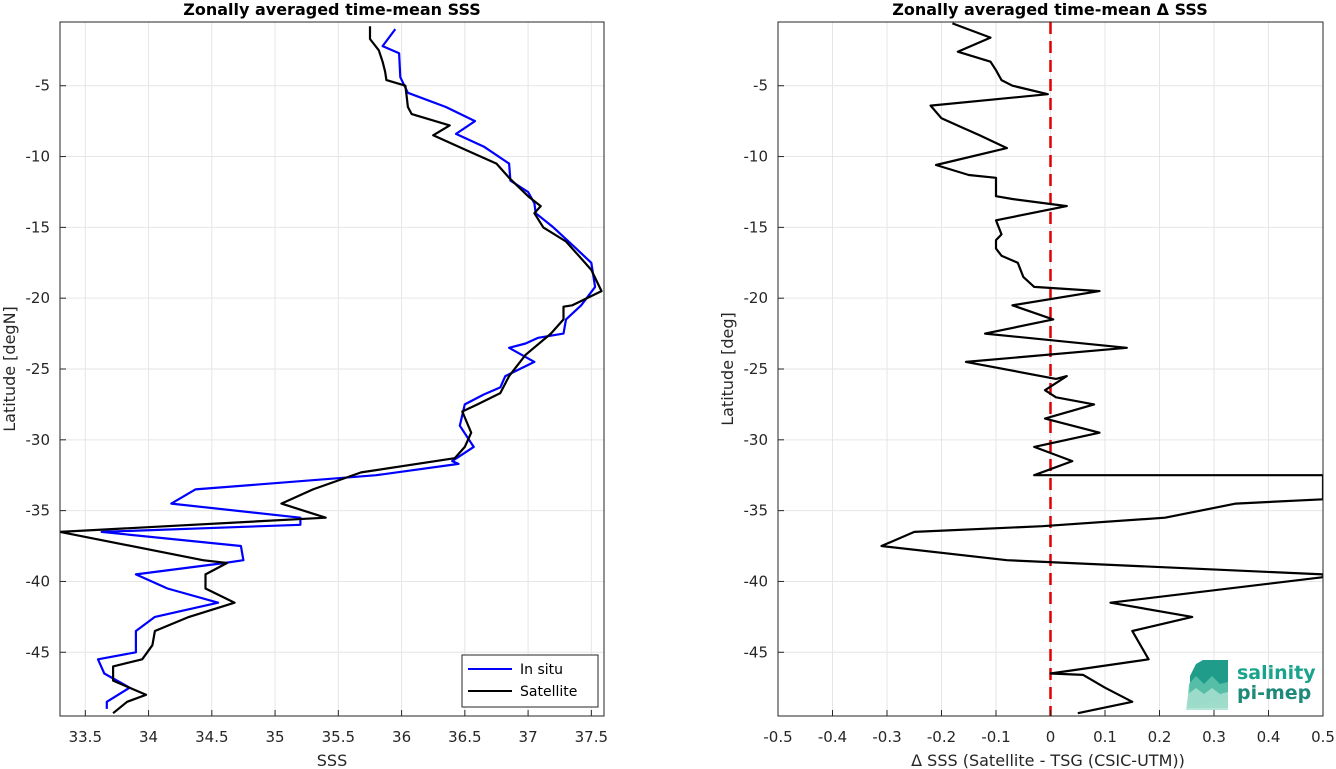 This screenshot has height=769, width=1336. What do you see at coordinates (338, 737) in the screenshot?
I see `x-tick-label: 35.5` at bounding box center [338, 737].